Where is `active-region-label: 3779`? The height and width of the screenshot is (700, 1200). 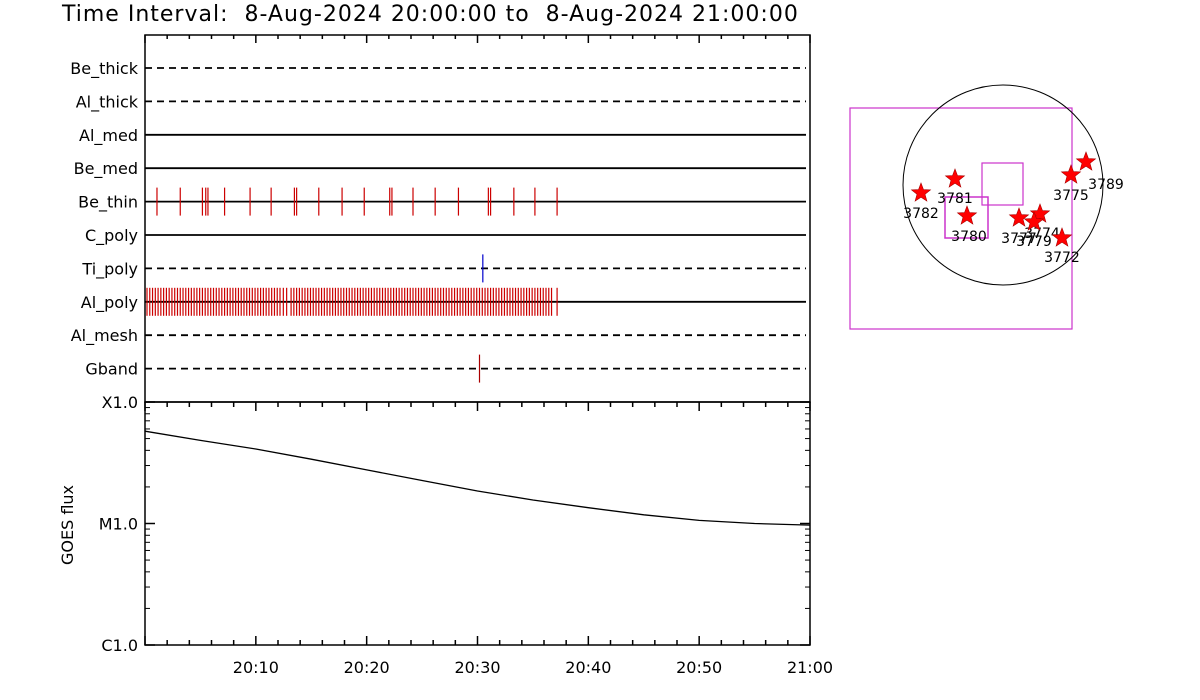
active-region-label: 3779 is located at coordinates (1034, 242).